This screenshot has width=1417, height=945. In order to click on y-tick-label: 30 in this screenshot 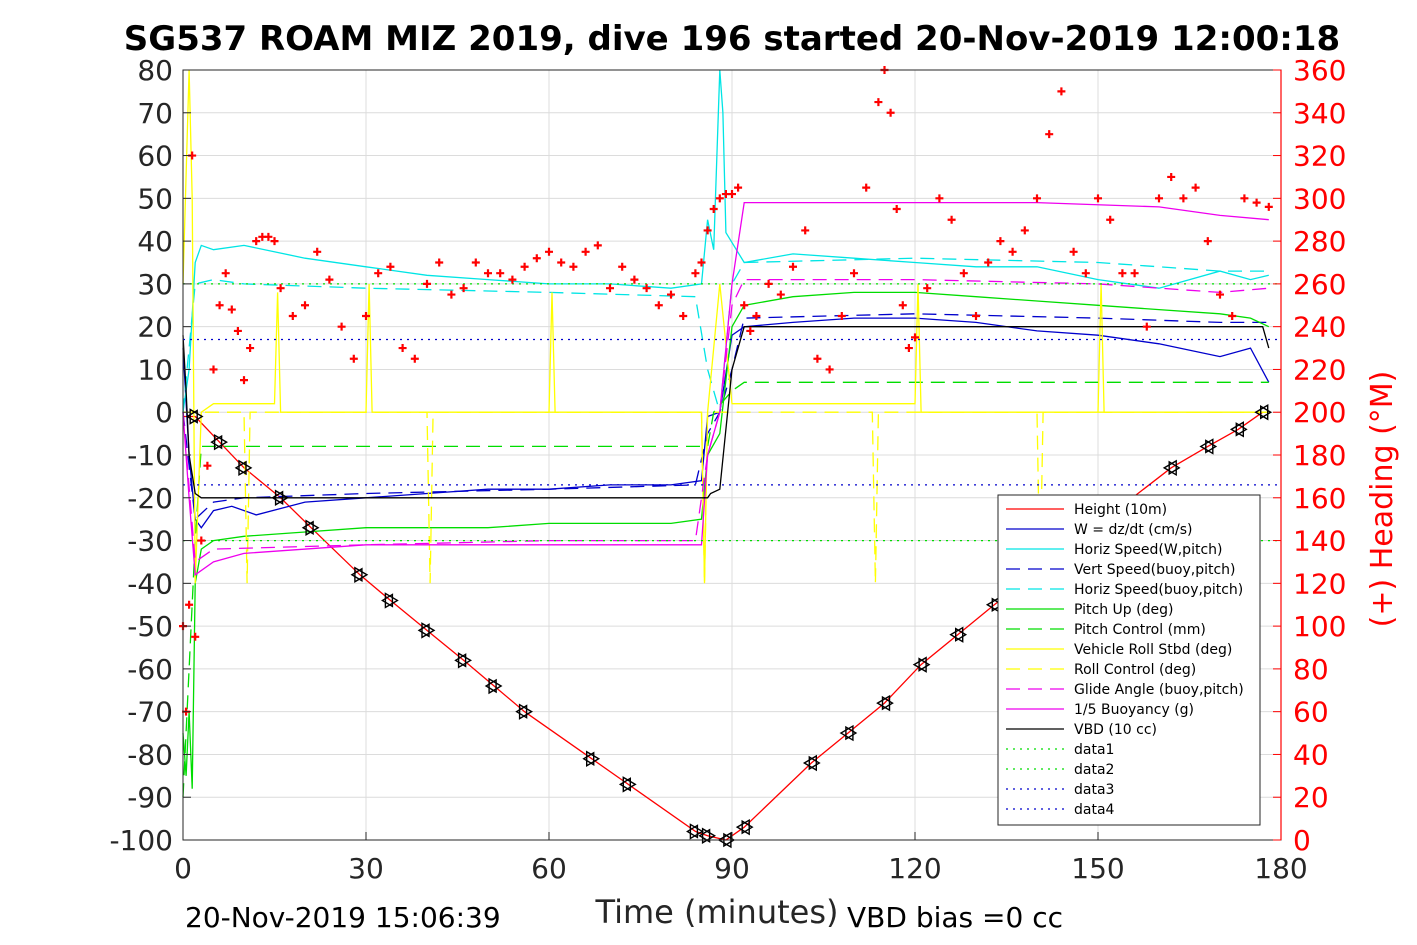, I will do `click(155, 284)`.